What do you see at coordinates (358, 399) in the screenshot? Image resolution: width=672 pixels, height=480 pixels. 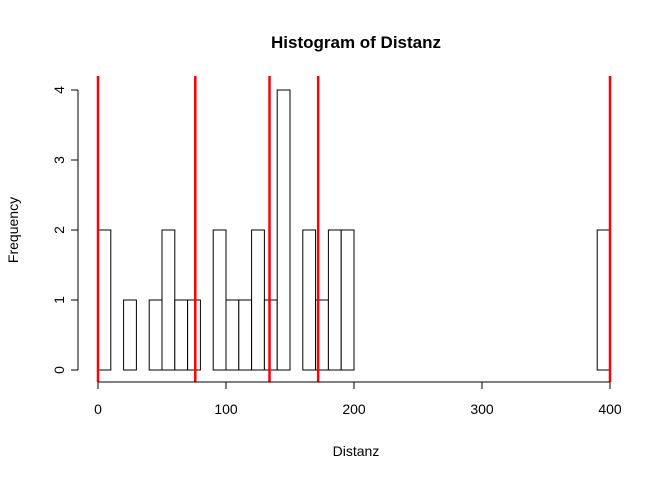 I see `x-axis: 0 100 200 300 400` at bounding box center [358, 399].